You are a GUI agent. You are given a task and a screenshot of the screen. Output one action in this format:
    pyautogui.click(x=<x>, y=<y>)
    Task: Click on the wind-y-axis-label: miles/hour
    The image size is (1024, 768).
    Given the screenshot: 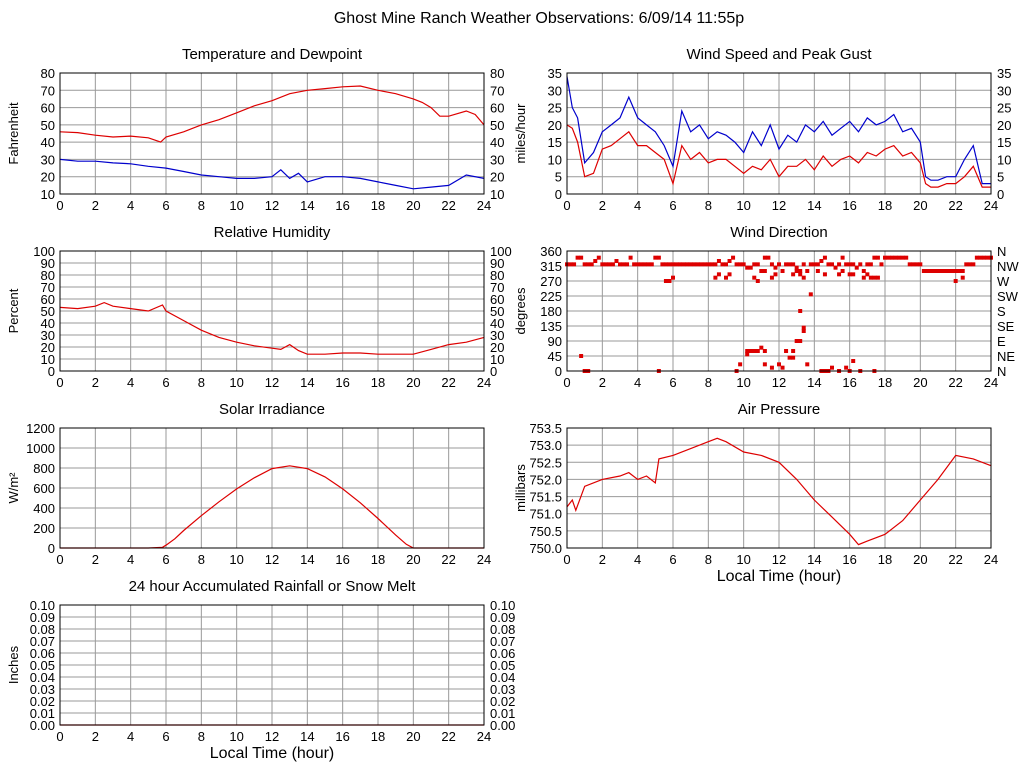 What is the action you would take?
    pyautogui.click(x=520, y=133)
    